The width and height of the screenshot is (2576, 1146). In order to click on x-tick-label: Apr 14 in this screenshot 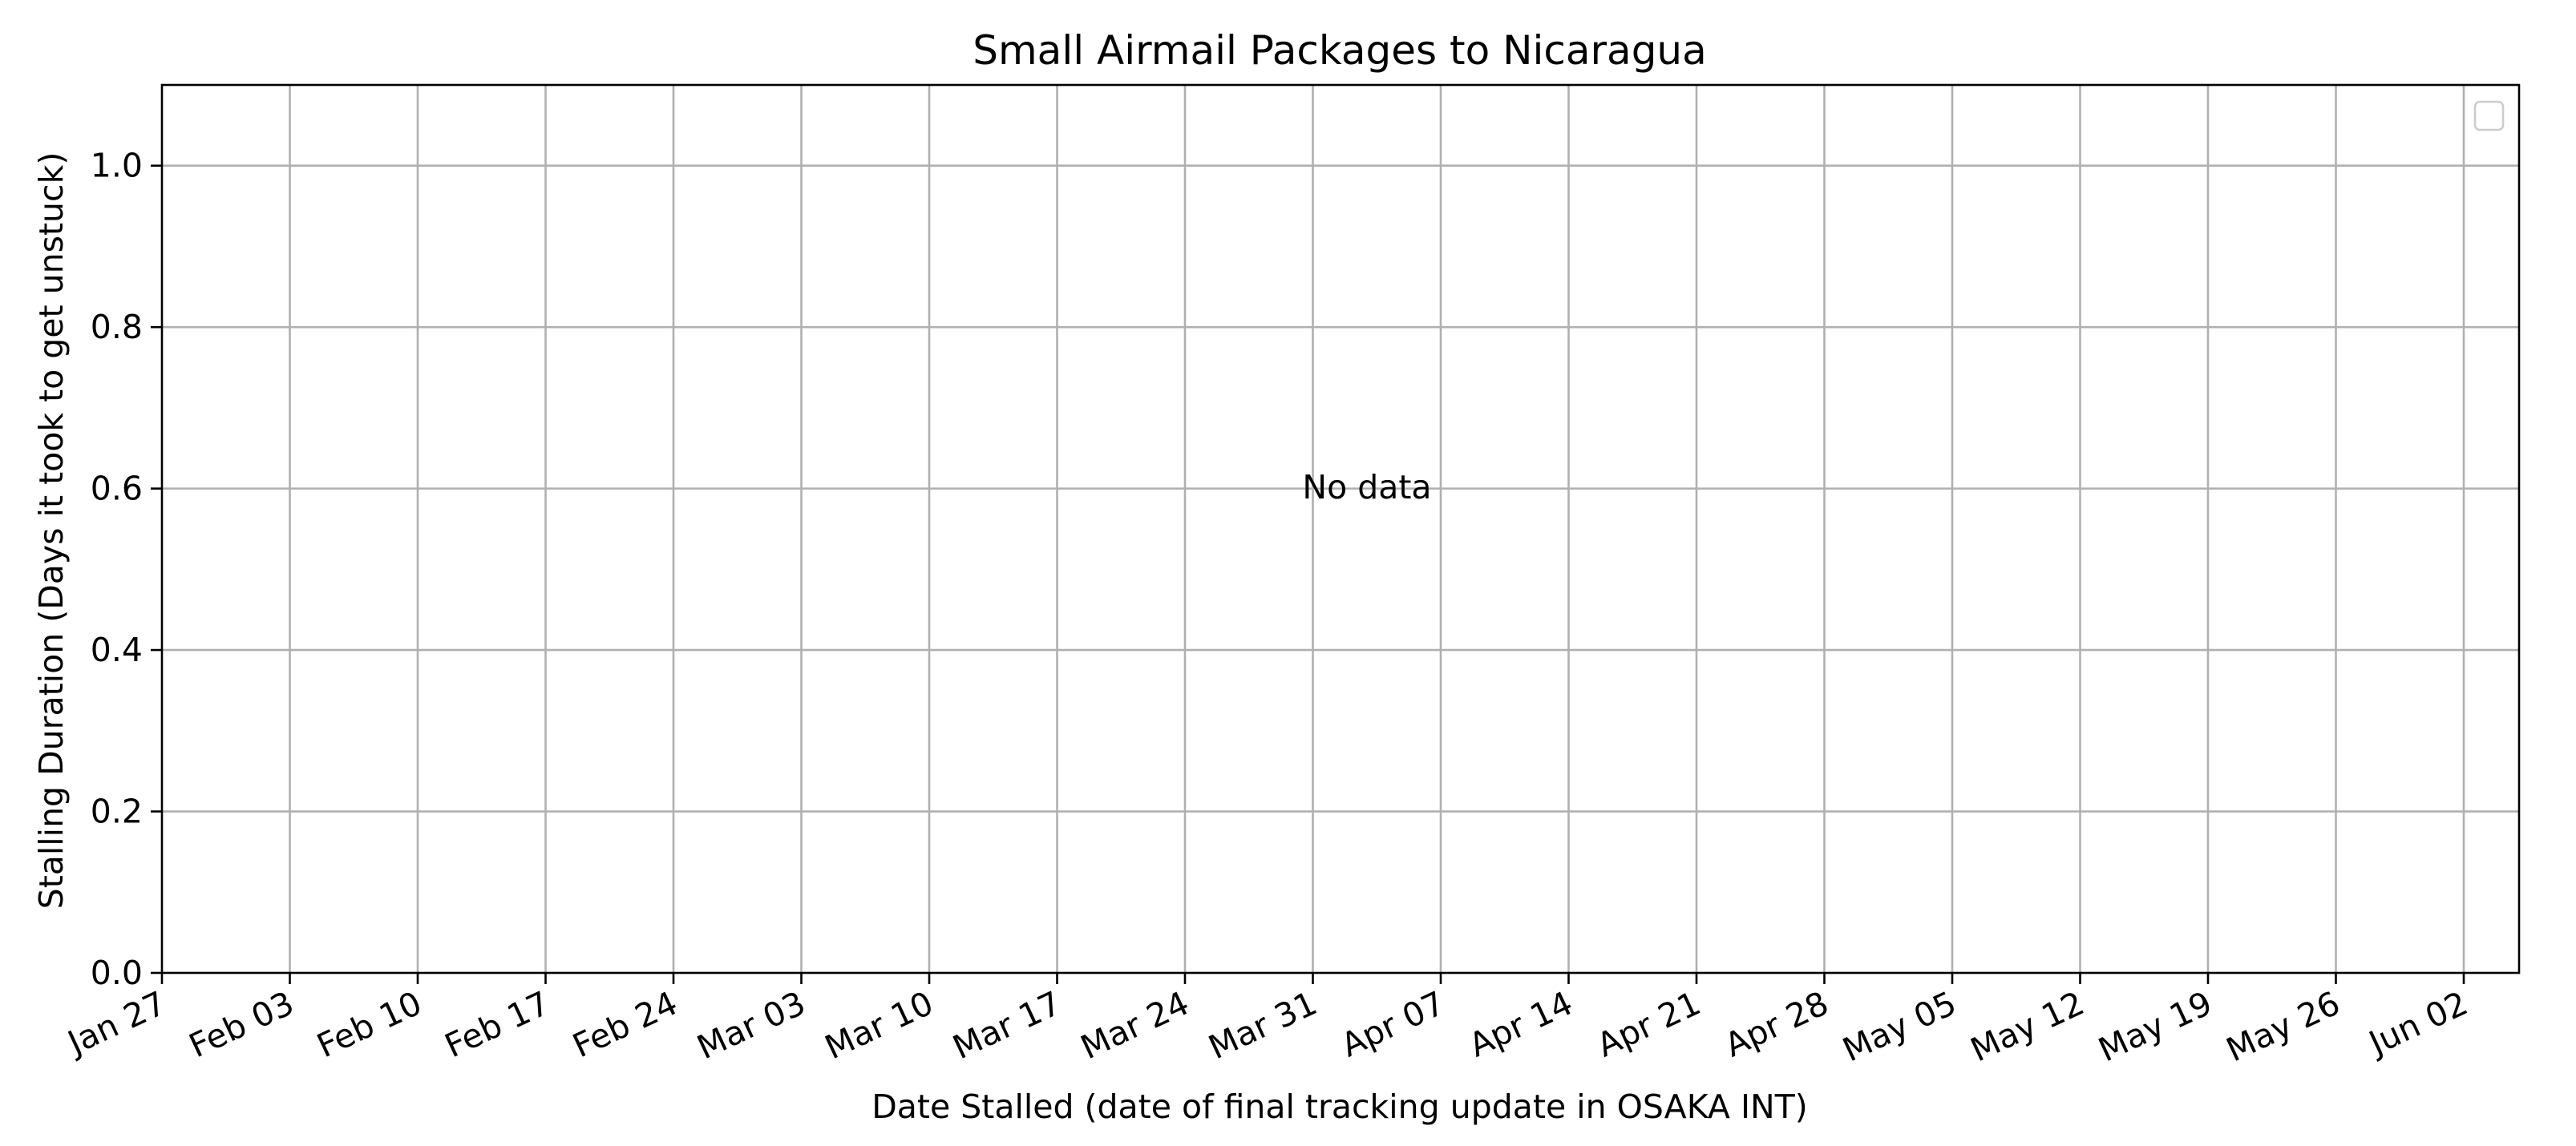, I will do `click(1521, 1024)`.